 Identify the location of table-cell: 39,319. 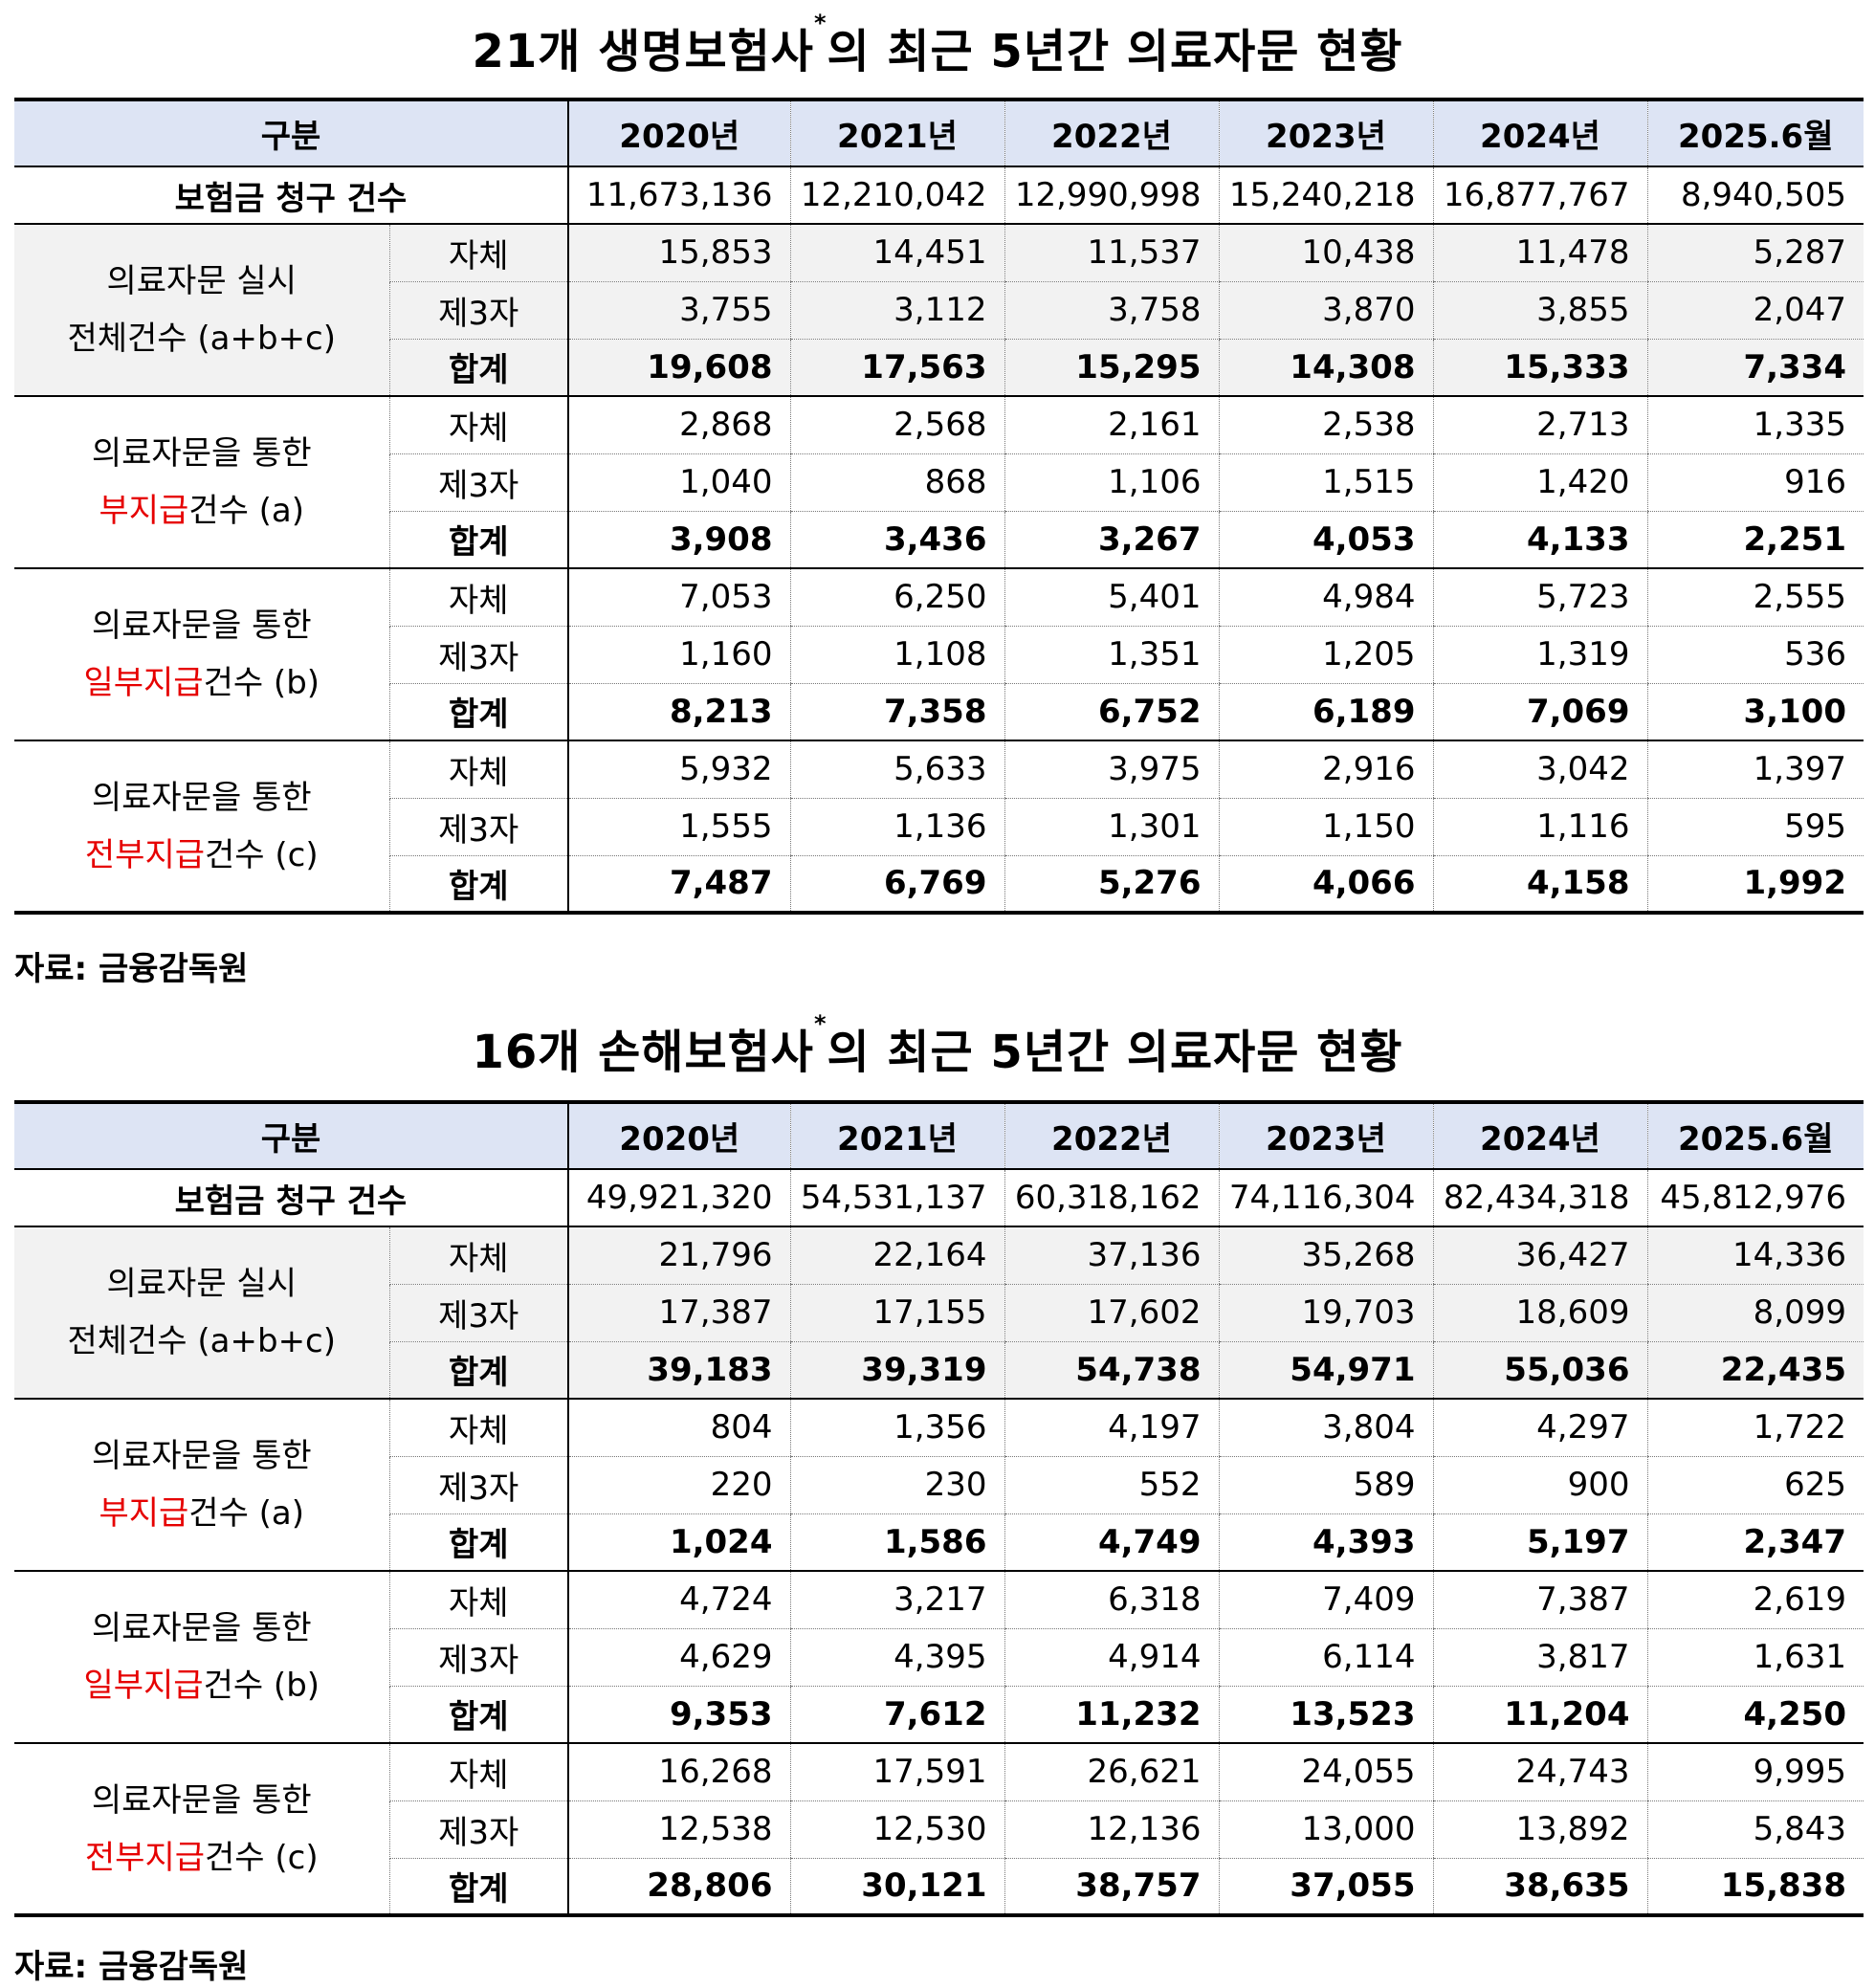
(896, 1370).